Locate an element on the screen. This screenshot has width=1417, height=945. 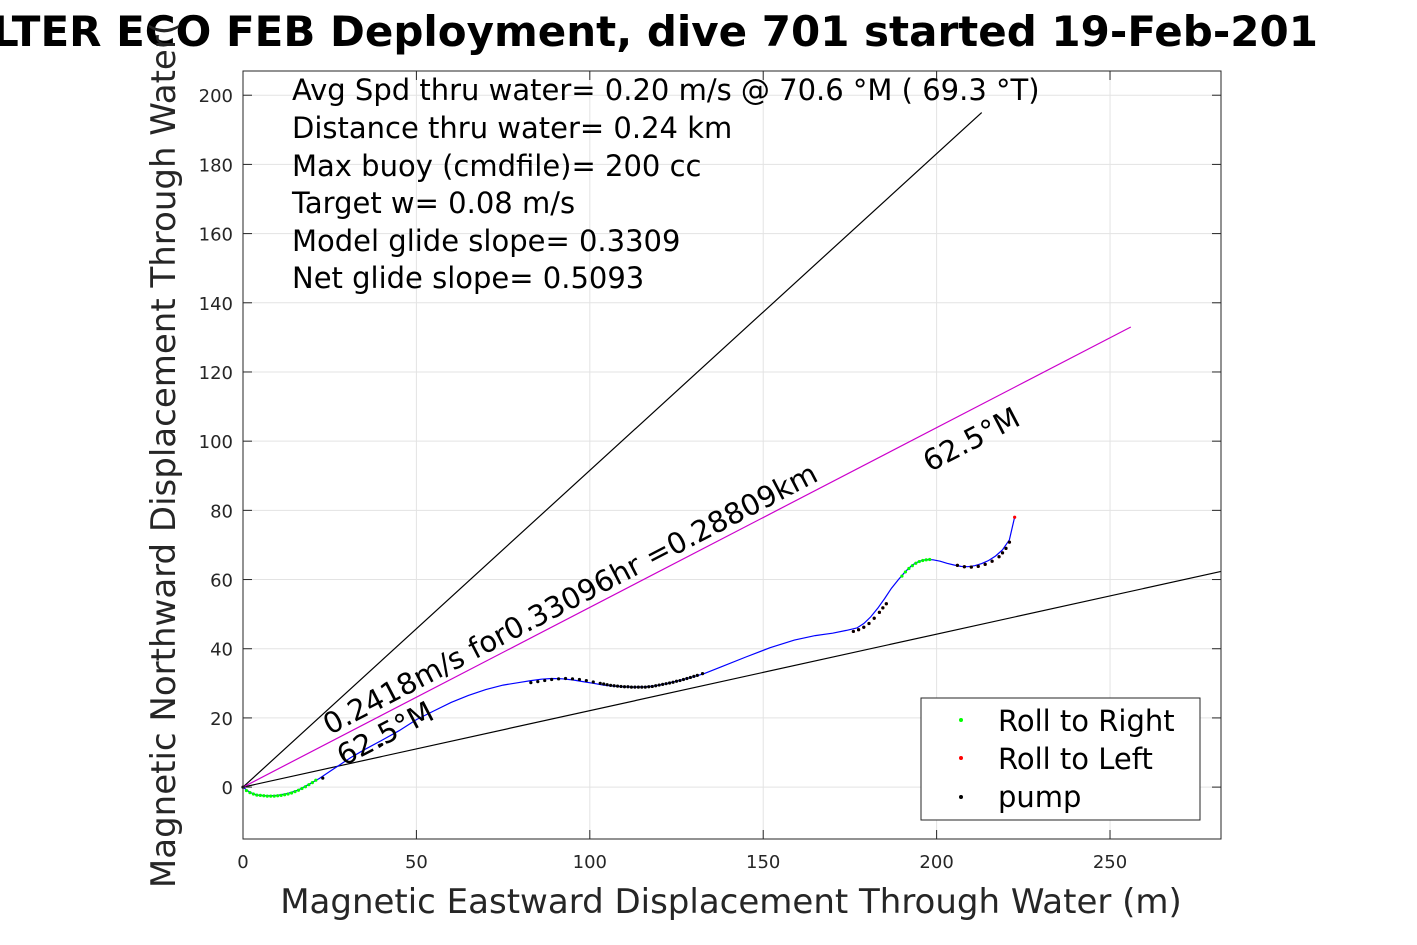
legend-marker-roll-left is located at coordinates (961, 758).